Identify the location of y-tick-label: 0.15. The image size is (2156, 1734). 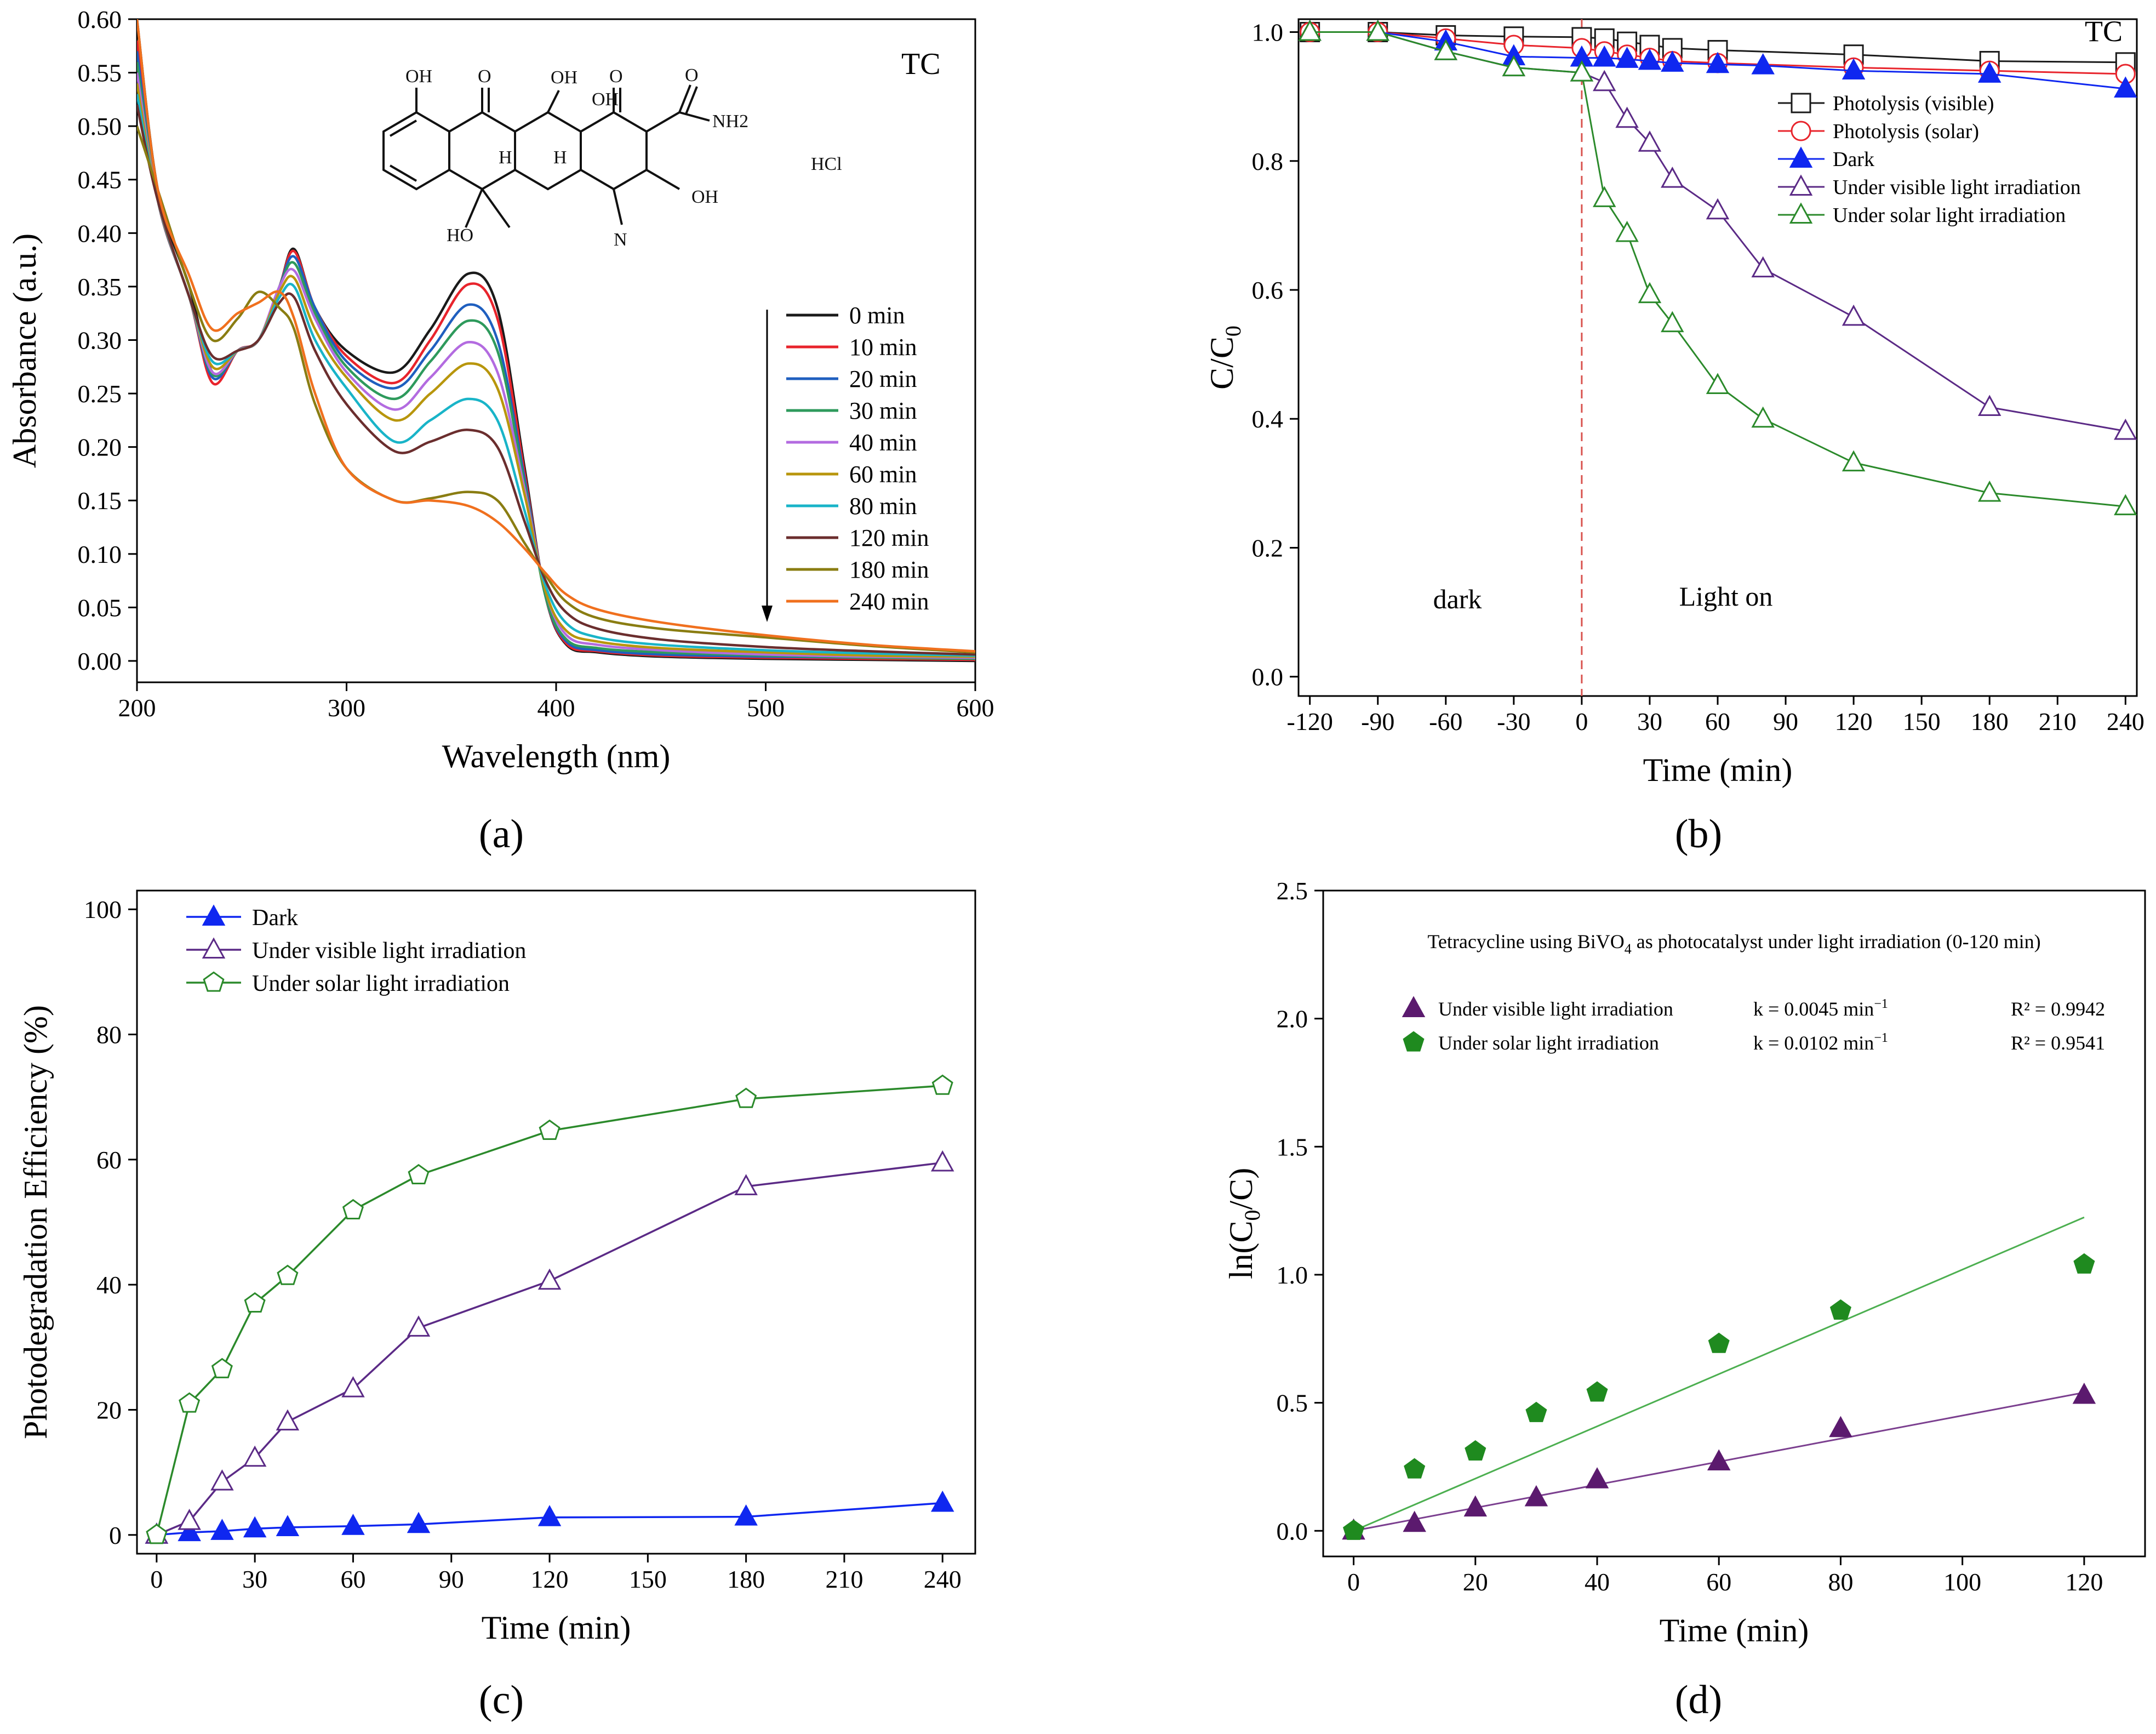
(100, 501).